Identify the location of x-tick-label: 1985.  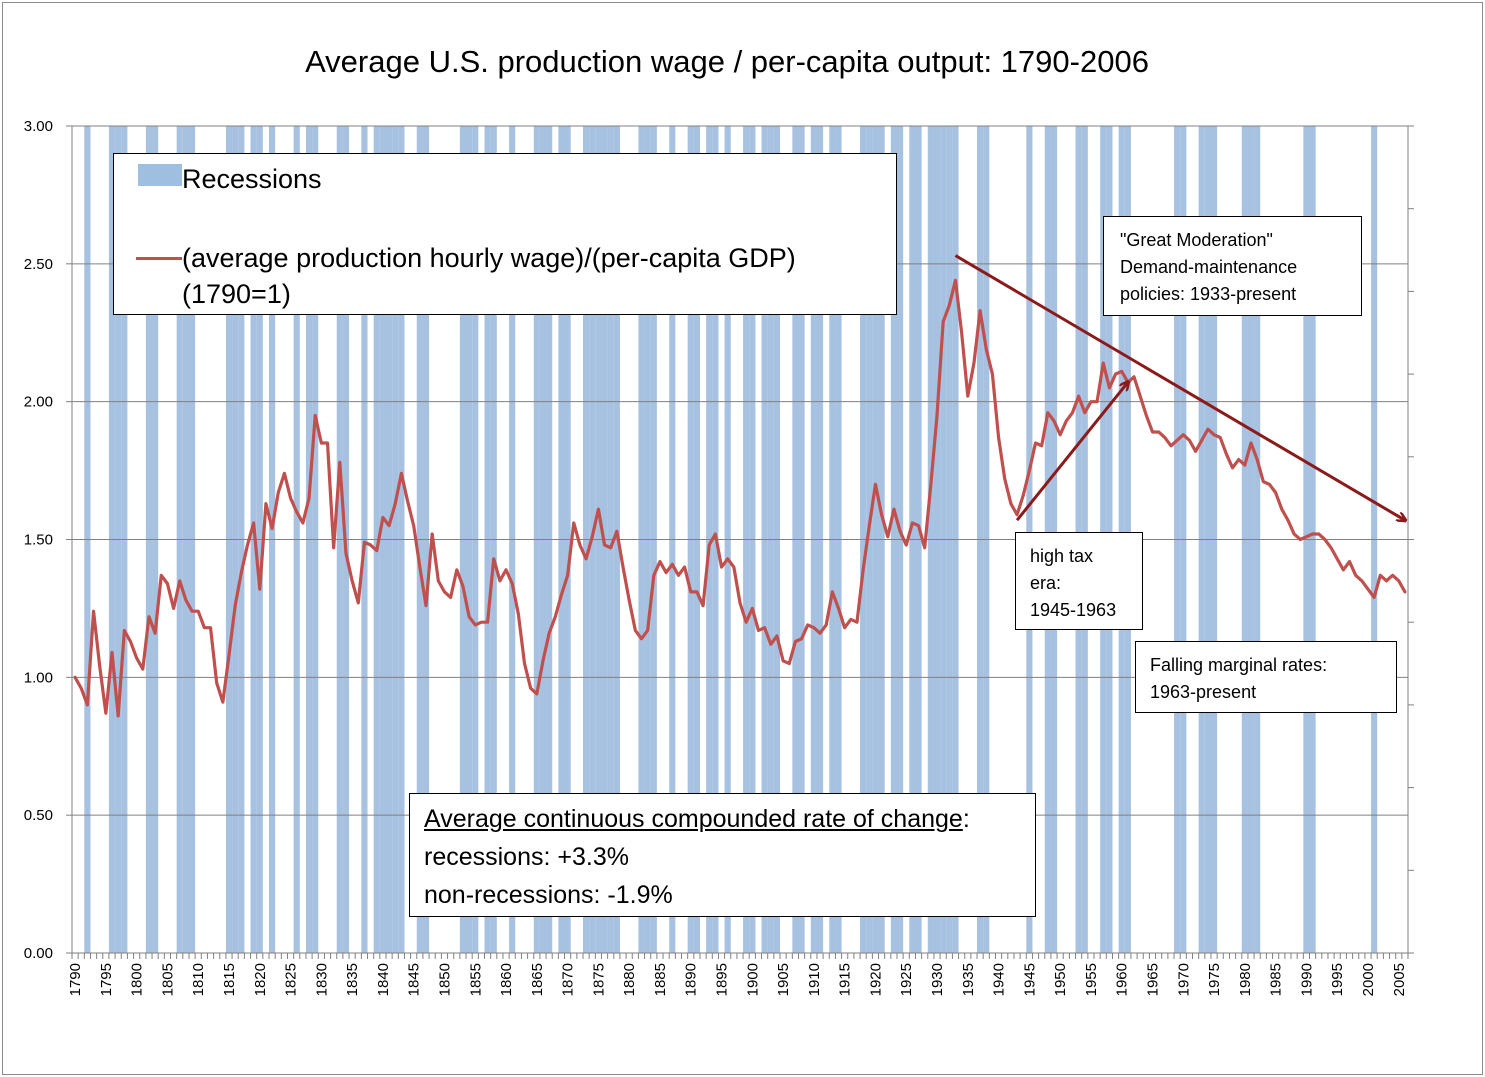
(1276, 979).